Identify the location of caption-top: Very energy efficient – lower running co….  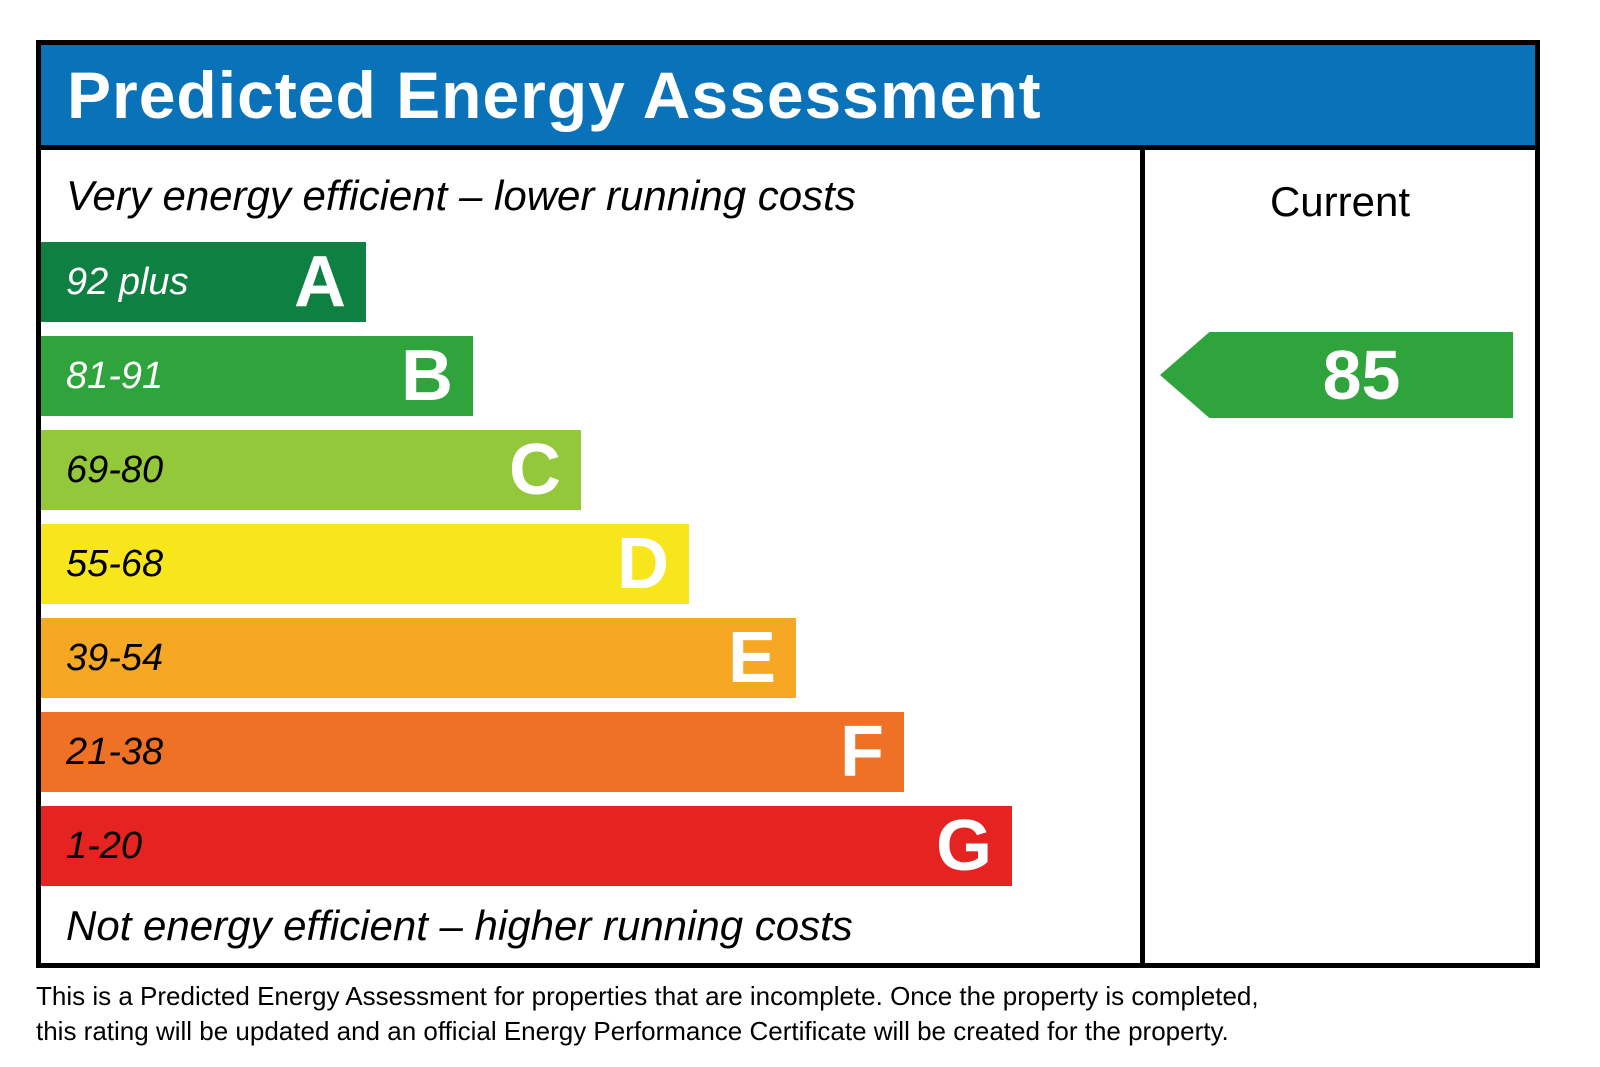
(461, 195).